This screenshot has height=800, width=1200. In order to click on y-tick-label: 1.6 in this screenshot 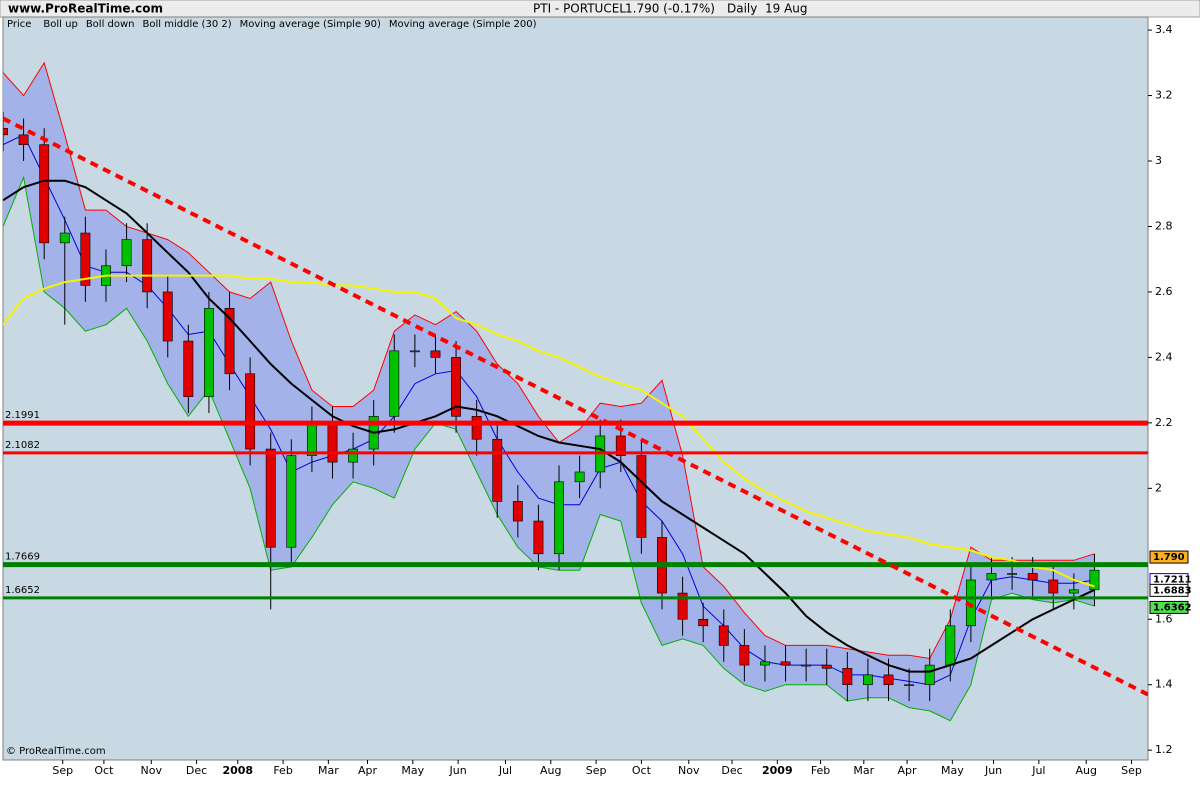, I will do `click(1164, 618)`.